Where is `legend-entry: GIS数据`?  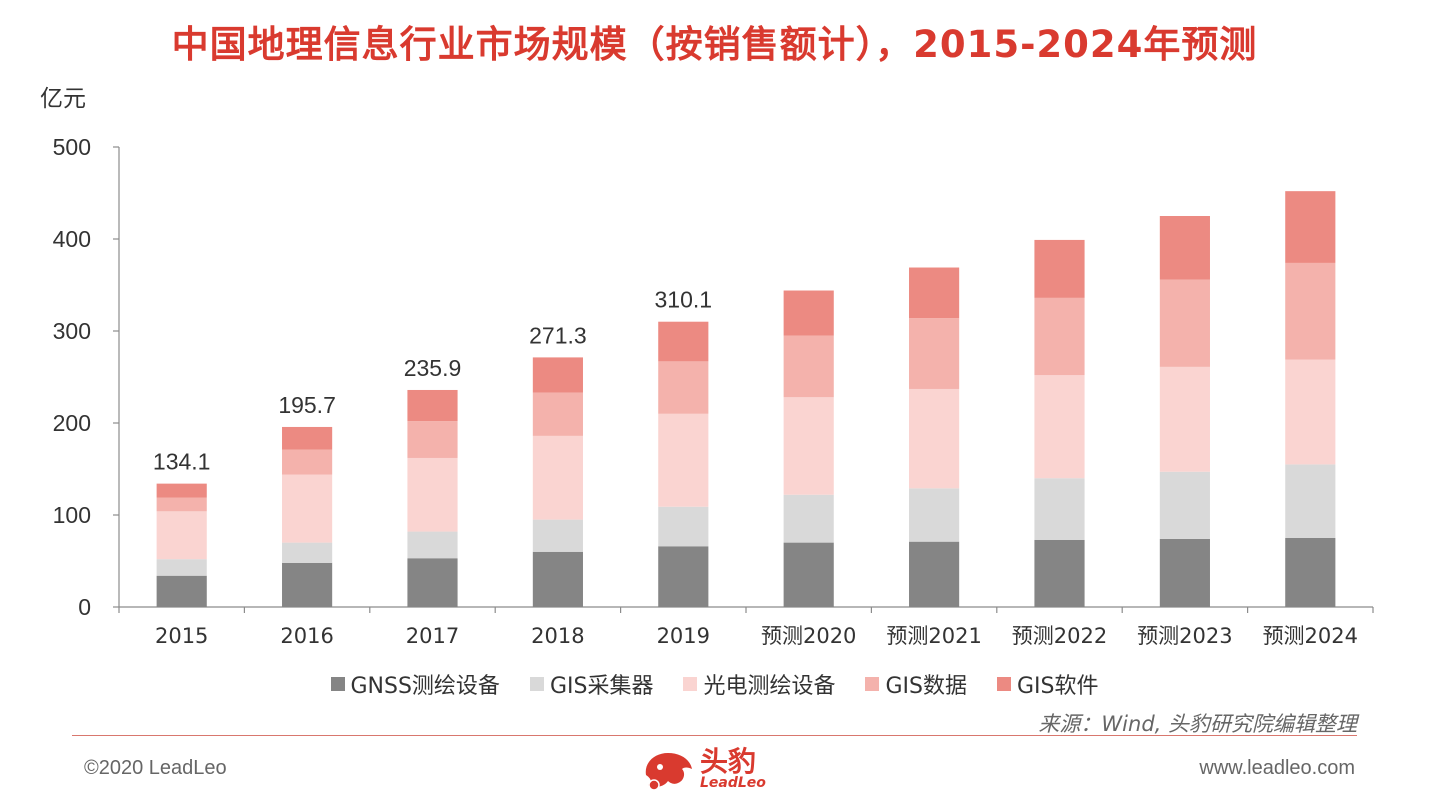 legend-entry: GIS数据 is located at coordinates (916, 684).